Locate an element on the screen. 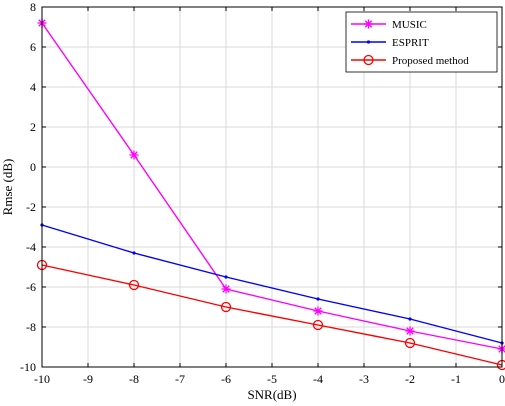  x-tick-label: -7 is located at coordinates (180, 379).